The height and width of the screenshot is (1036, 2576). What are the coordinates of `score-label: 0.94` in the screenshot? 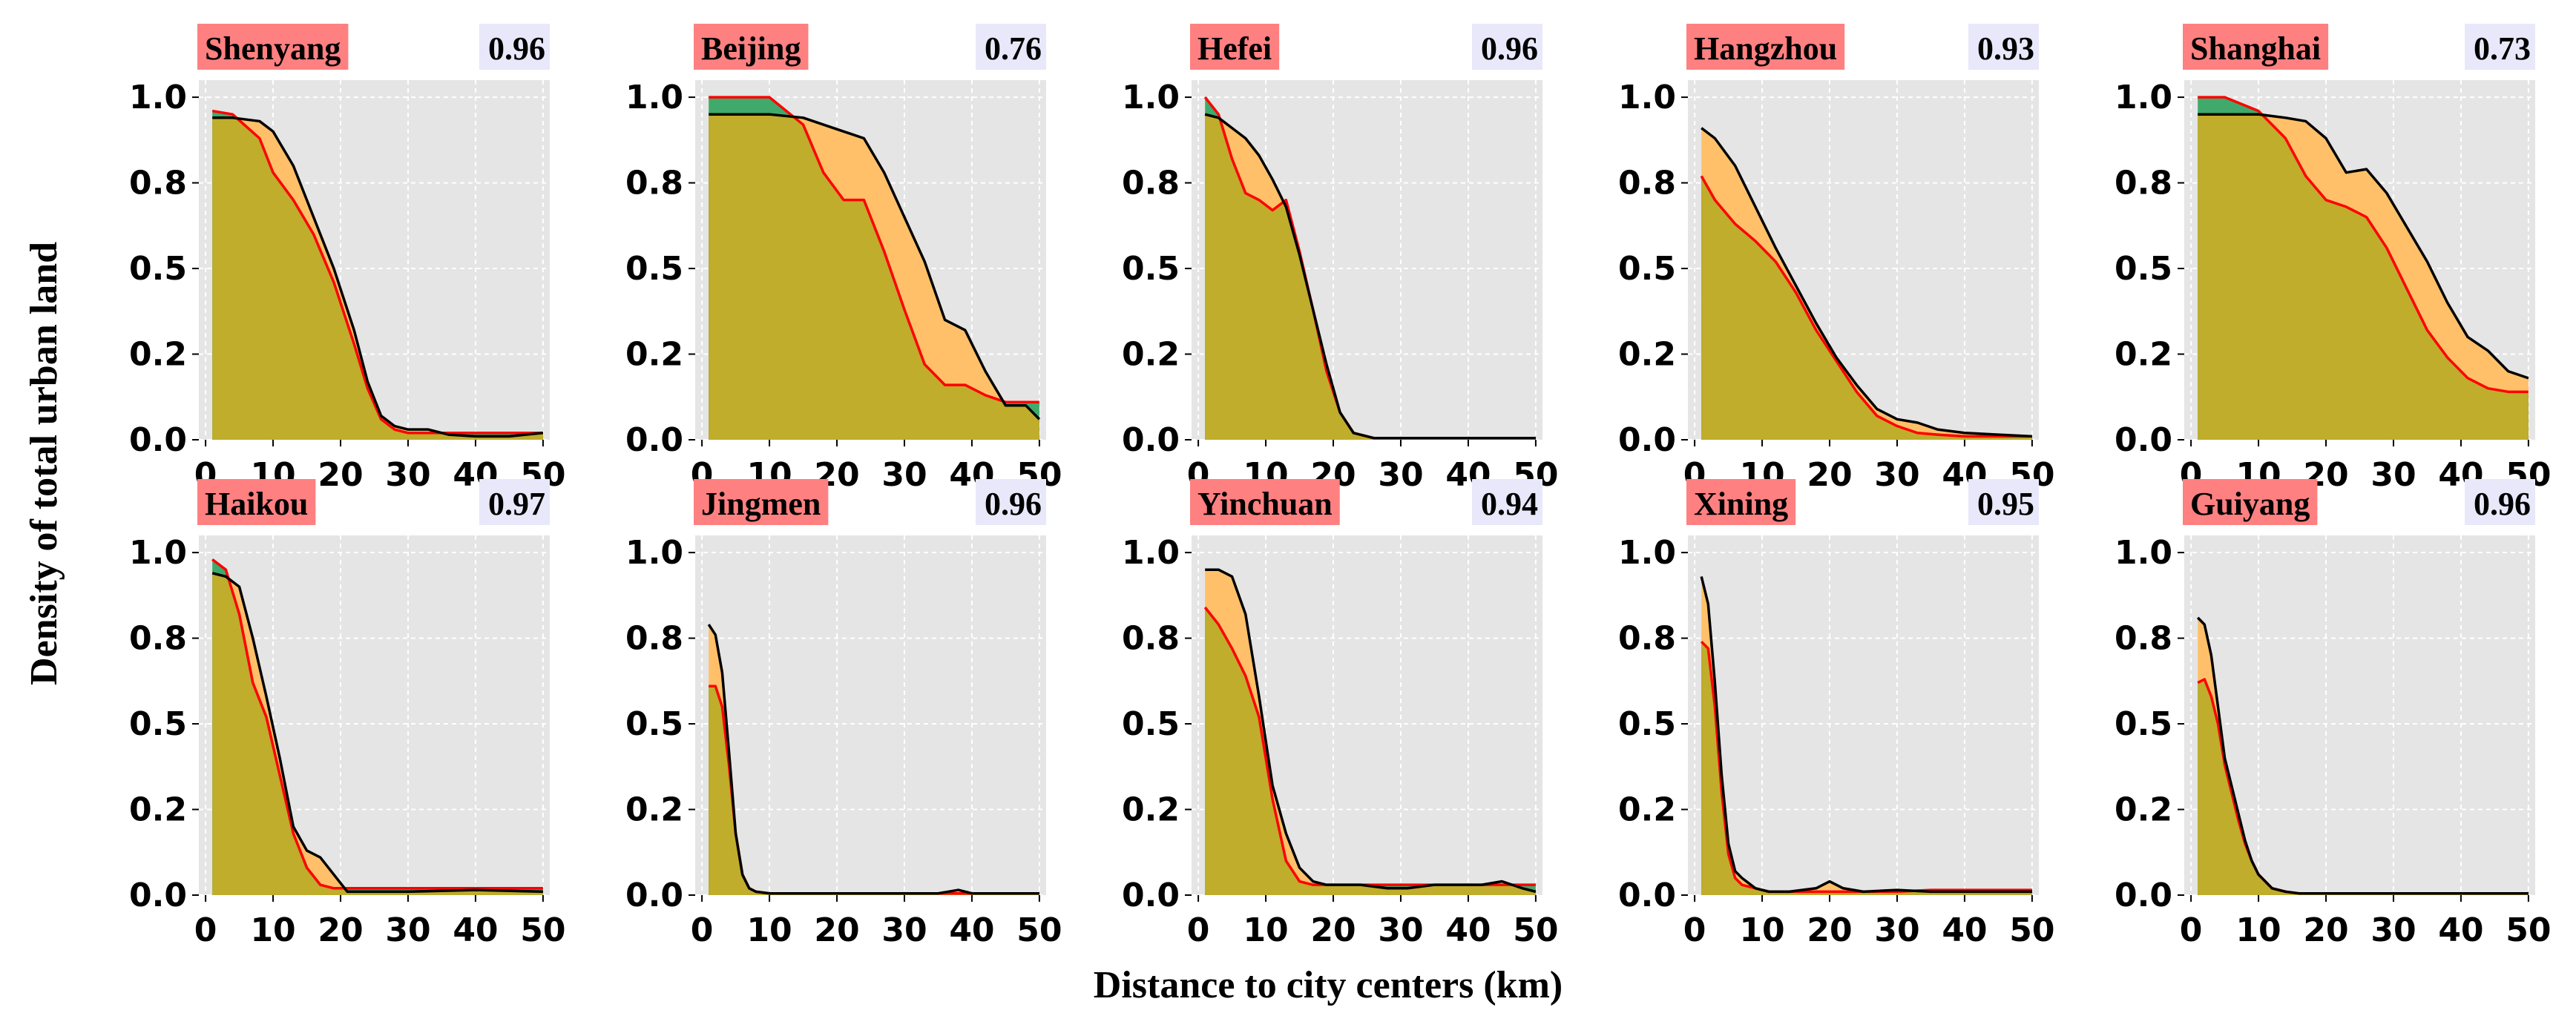 It's located at (1509, 504).